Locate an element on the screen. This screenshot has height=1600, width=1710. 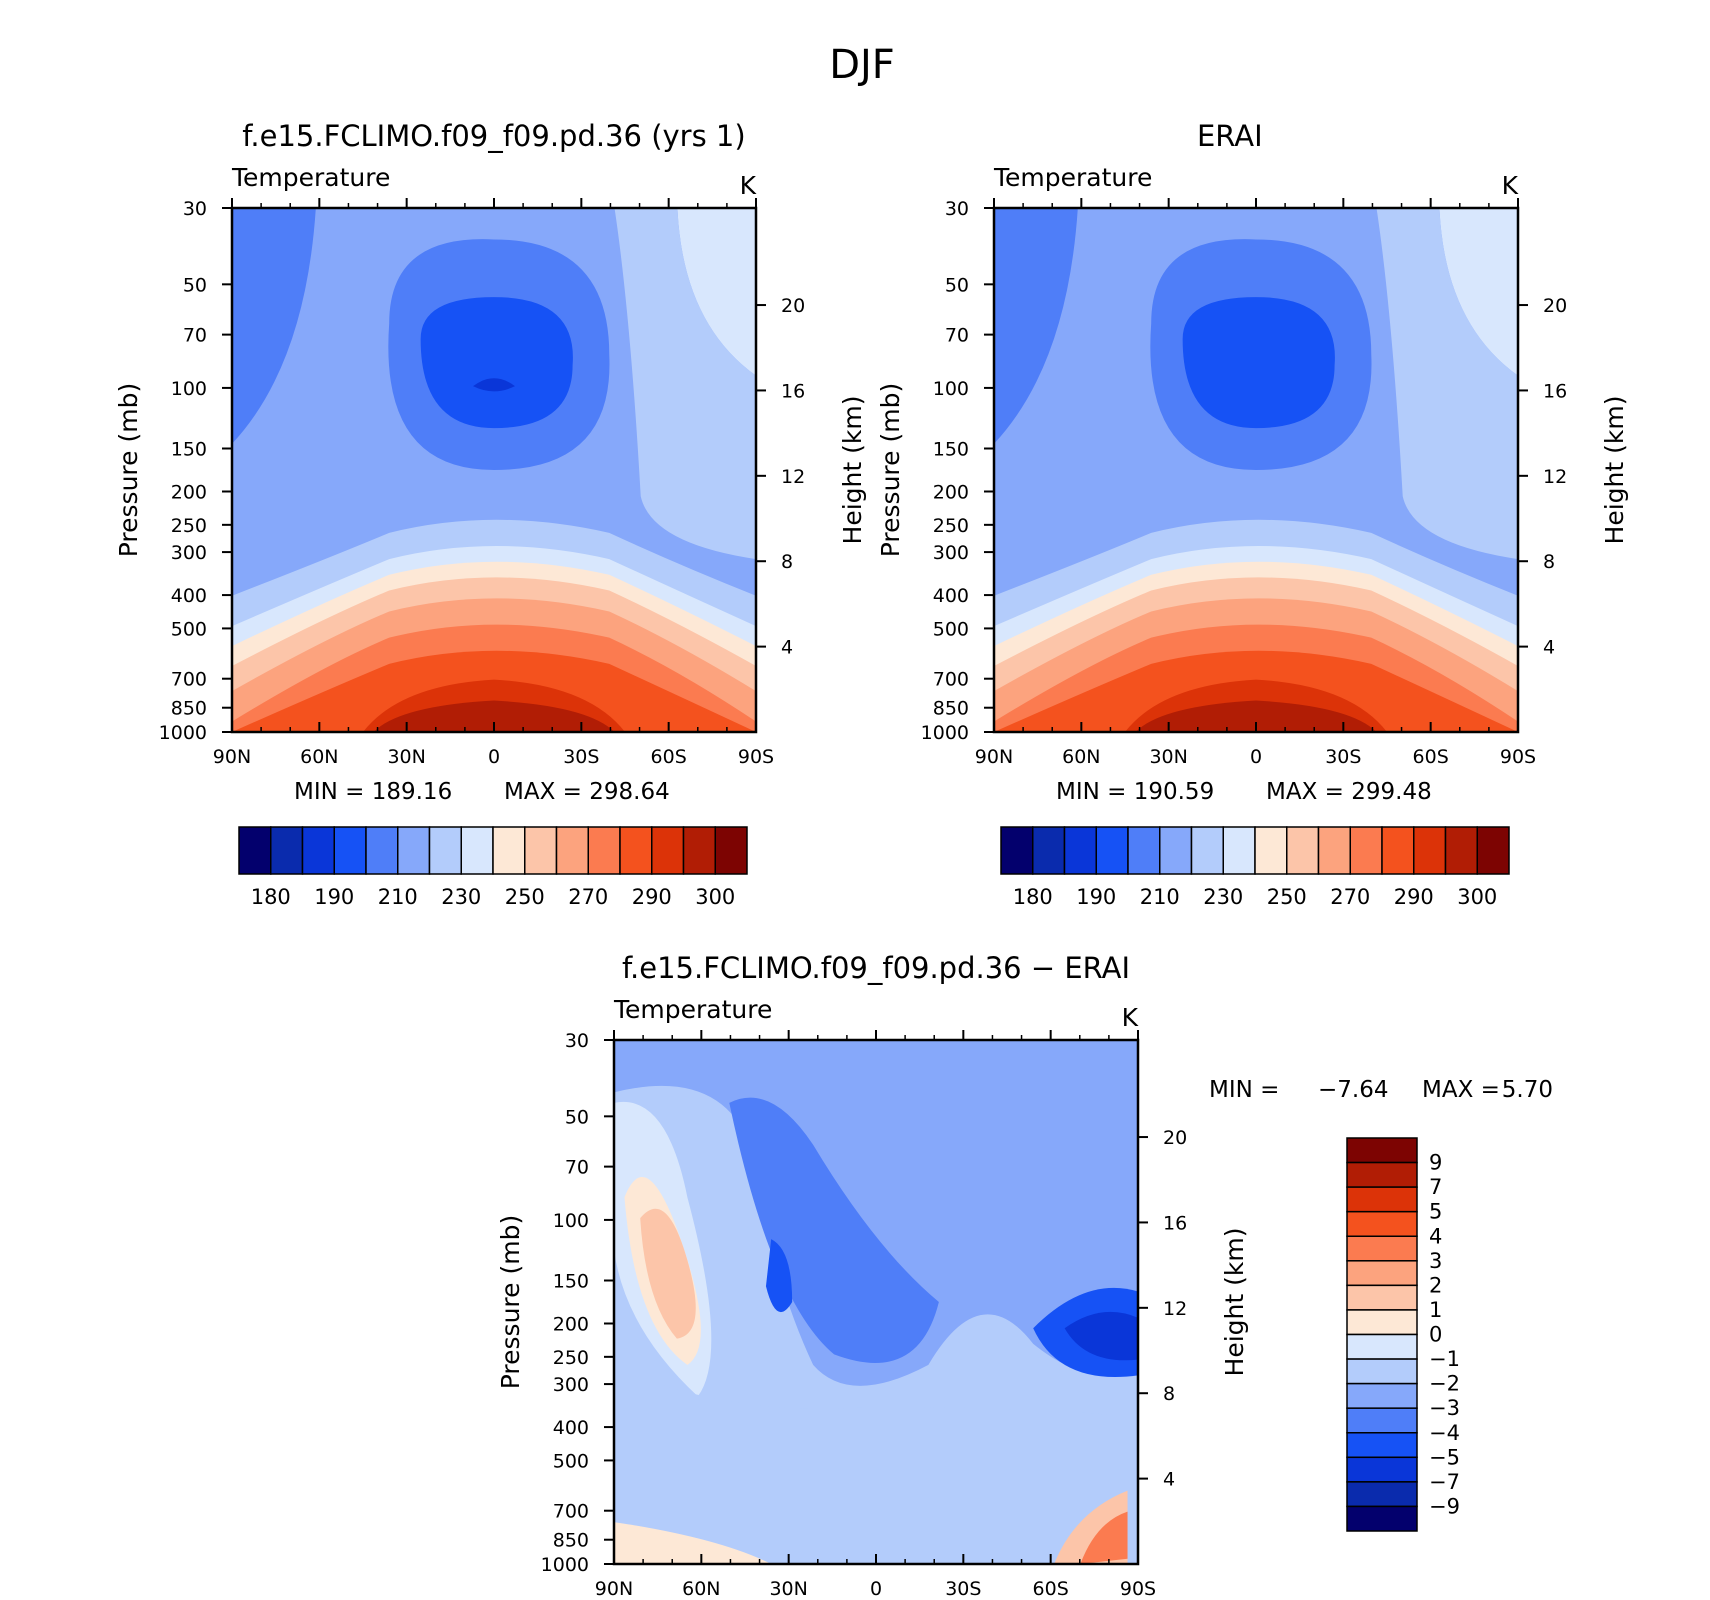
y-tick-label: 850 is located at coordinates (951, 709).